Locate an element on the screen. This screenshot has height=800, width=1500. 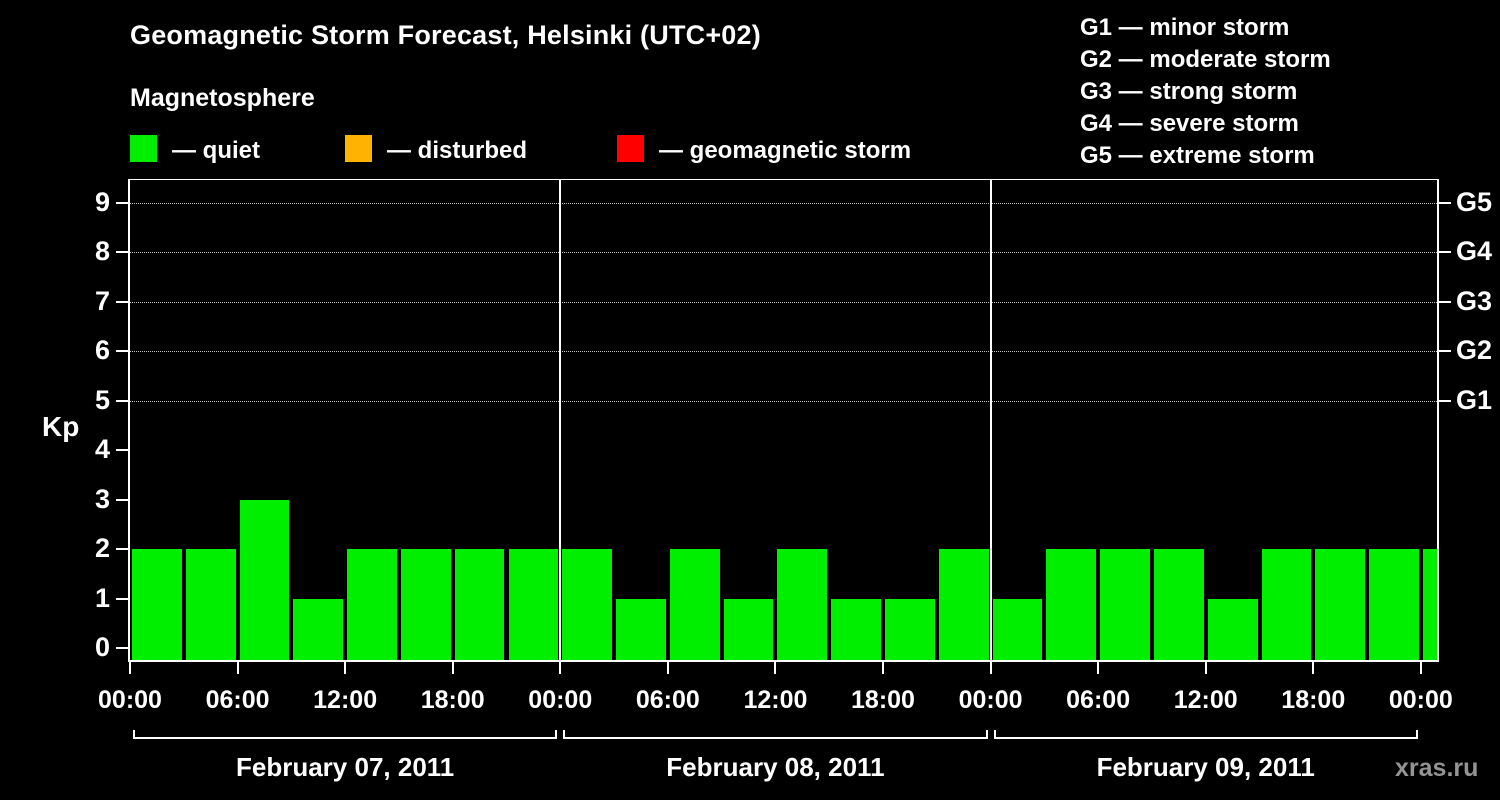
y-axis-label: Kp is located at coordinates (61, 426).